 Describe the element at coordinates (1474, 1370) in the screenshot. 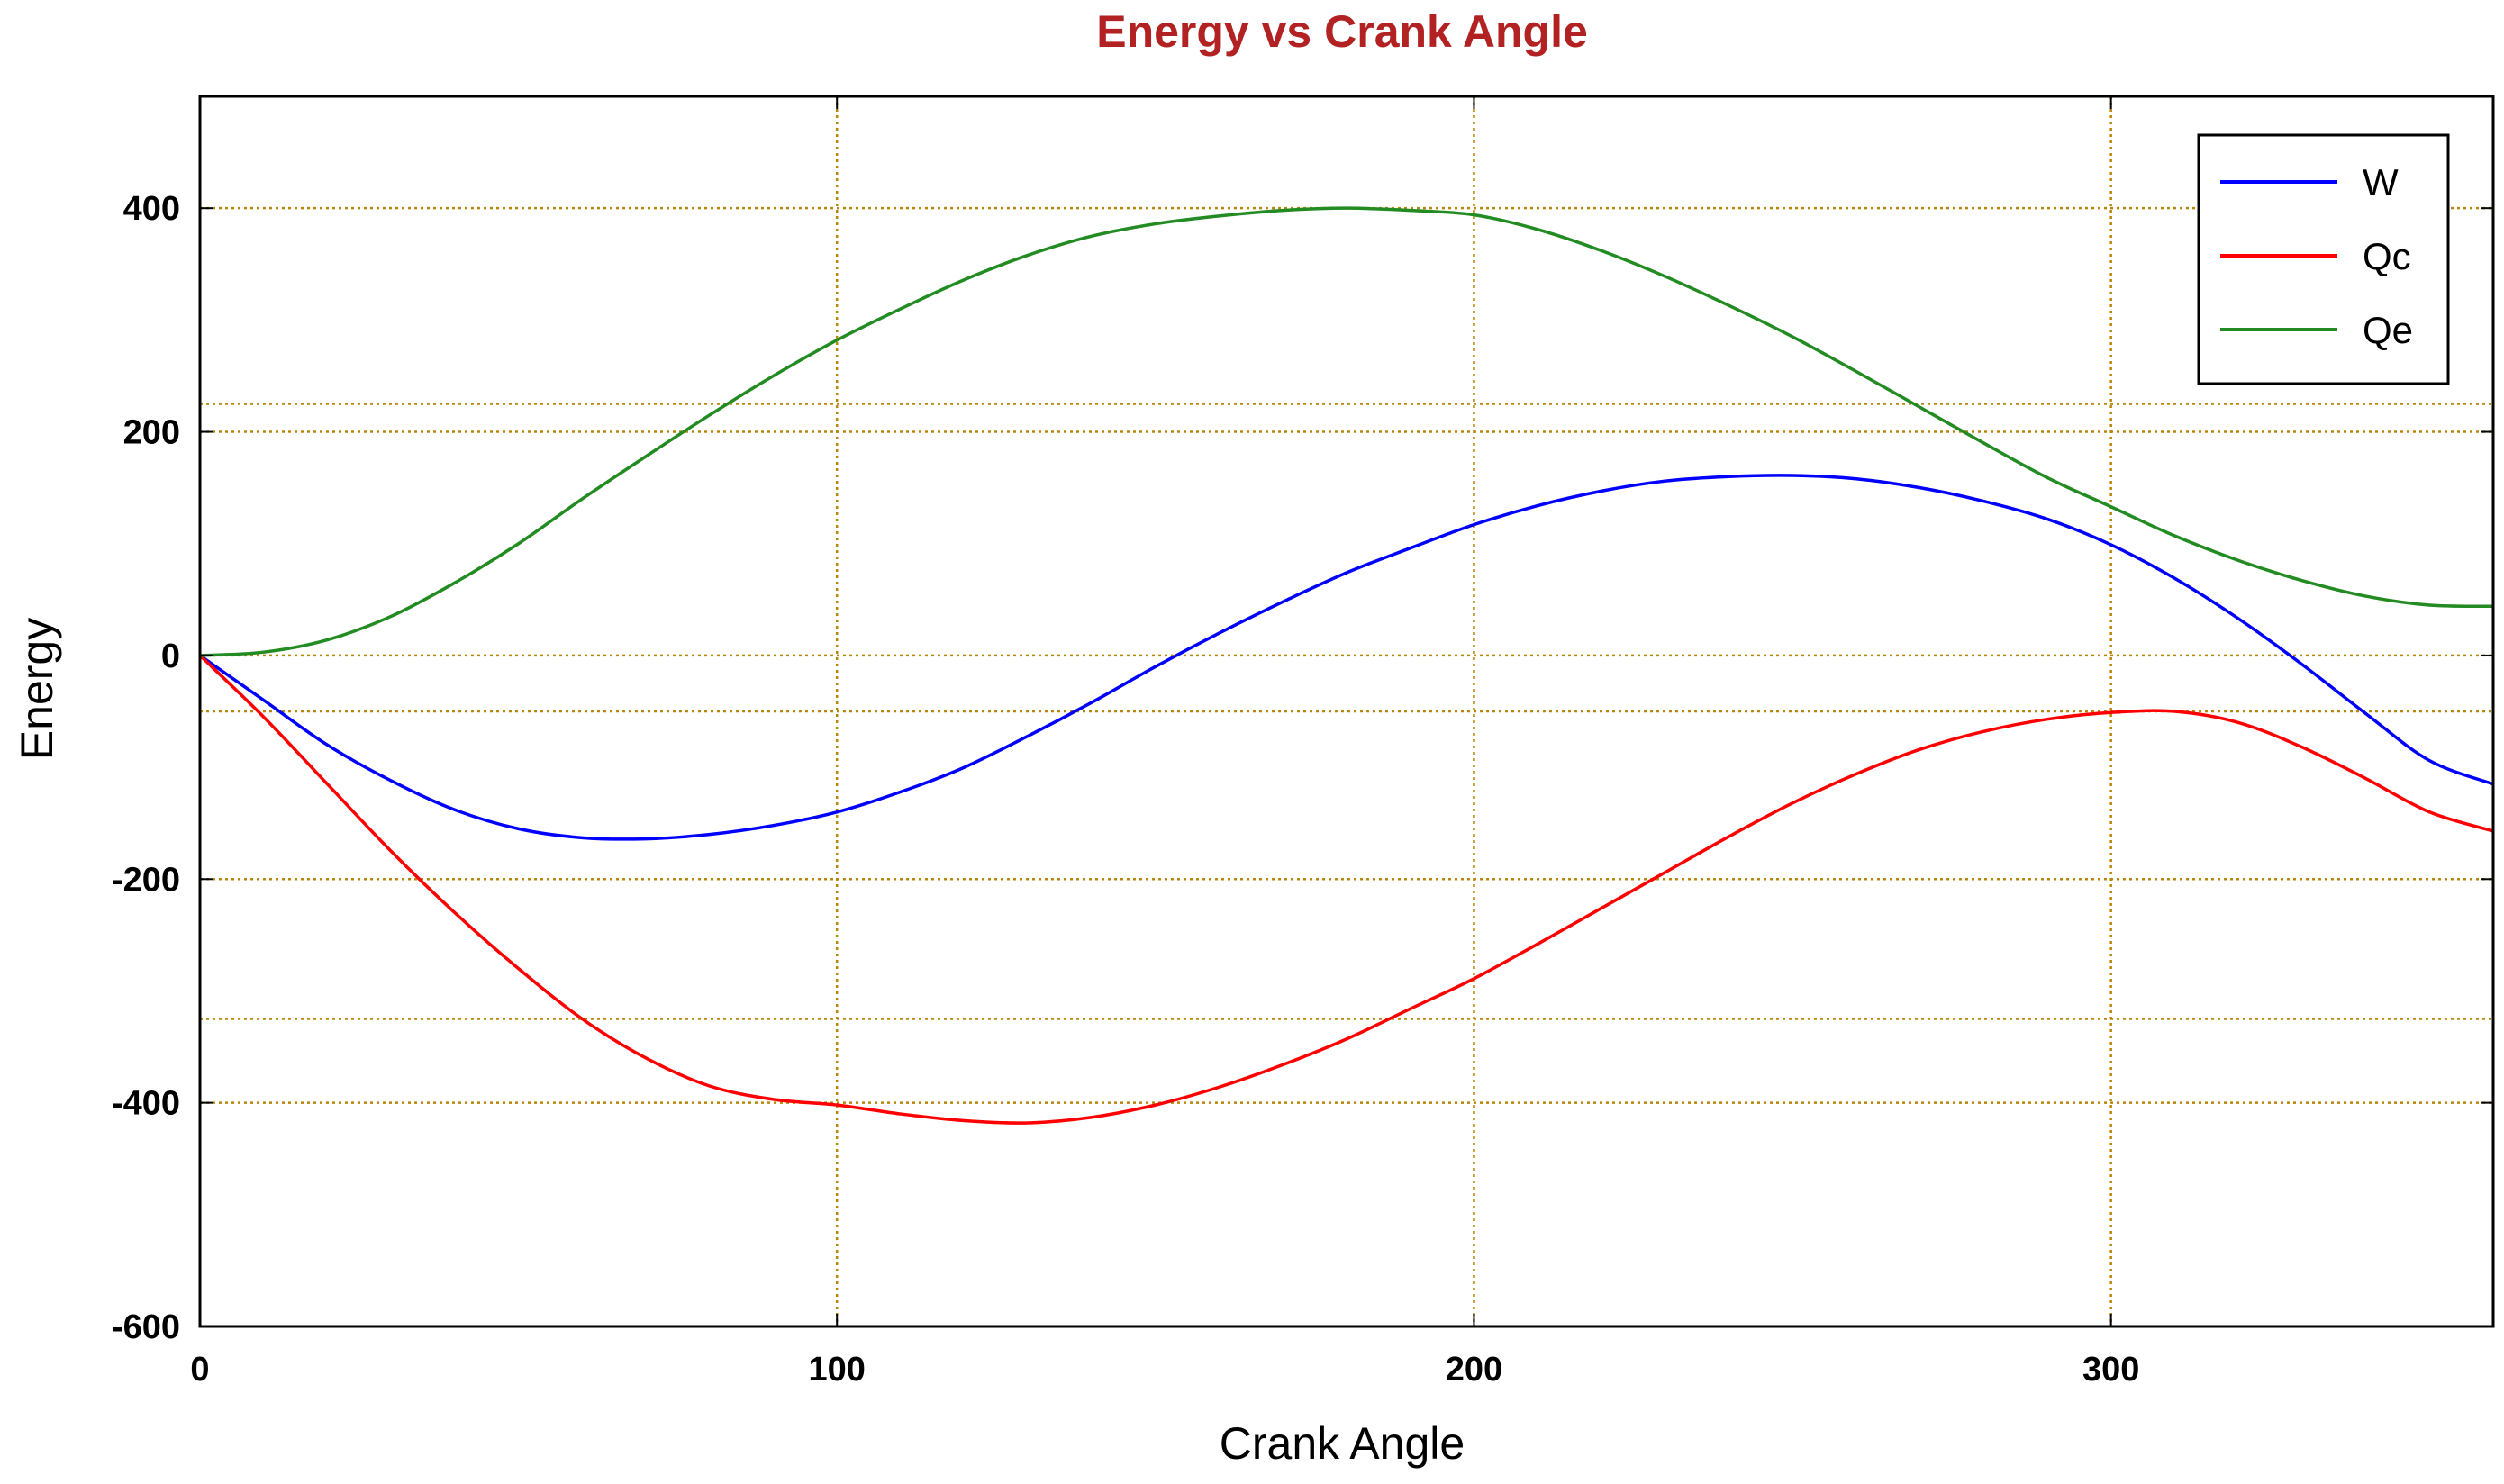

I see `x-tick-label-200: 200` at that location.